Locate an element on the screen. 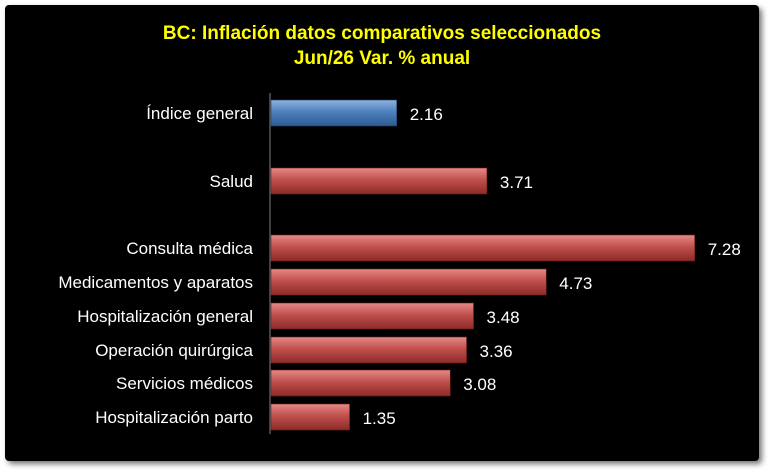  category-label-7: Hospitalización parto is located at coordinates (174, 417).